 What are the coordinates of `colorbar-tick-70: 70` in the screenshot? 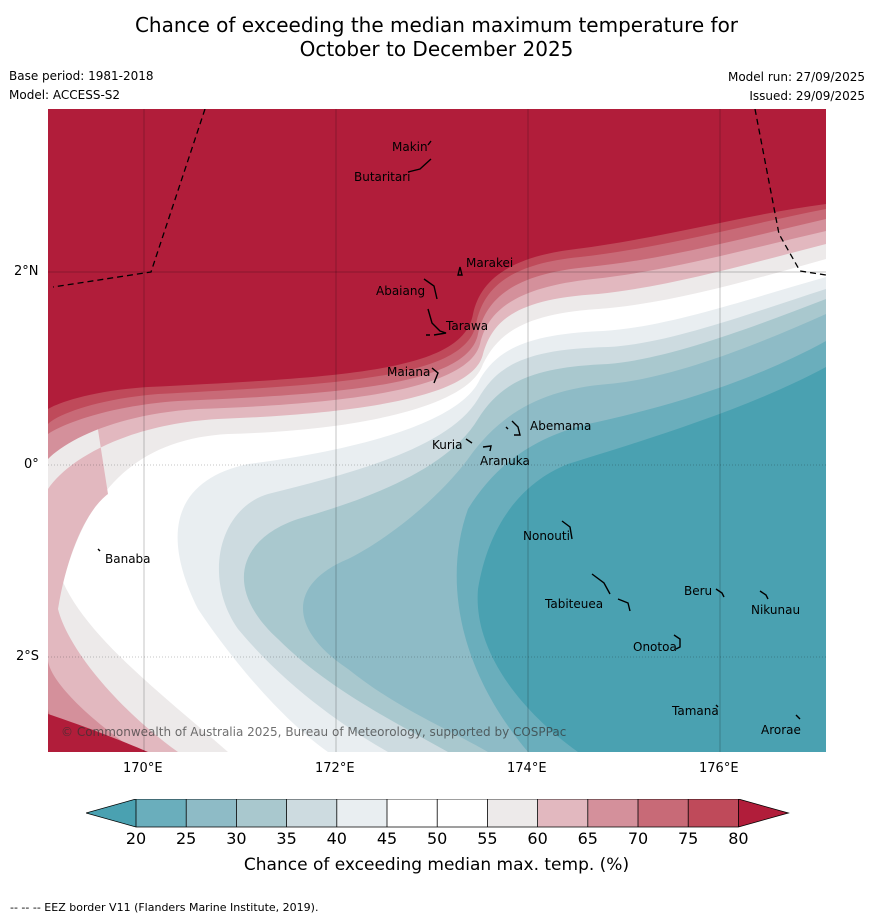 It's located at (638, 838).